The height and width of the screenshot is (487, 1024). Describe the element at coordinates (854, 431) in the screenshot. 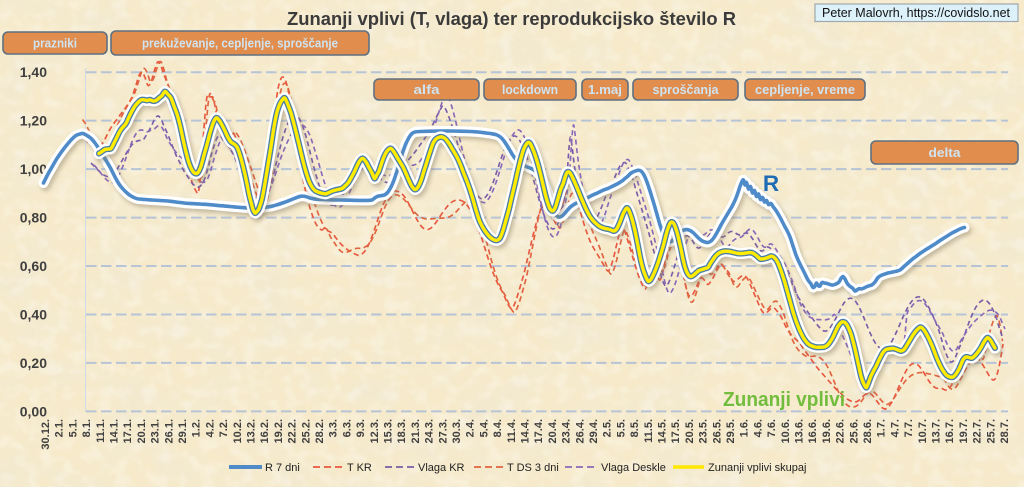

I see `svg-text: 25.6.` at that location.